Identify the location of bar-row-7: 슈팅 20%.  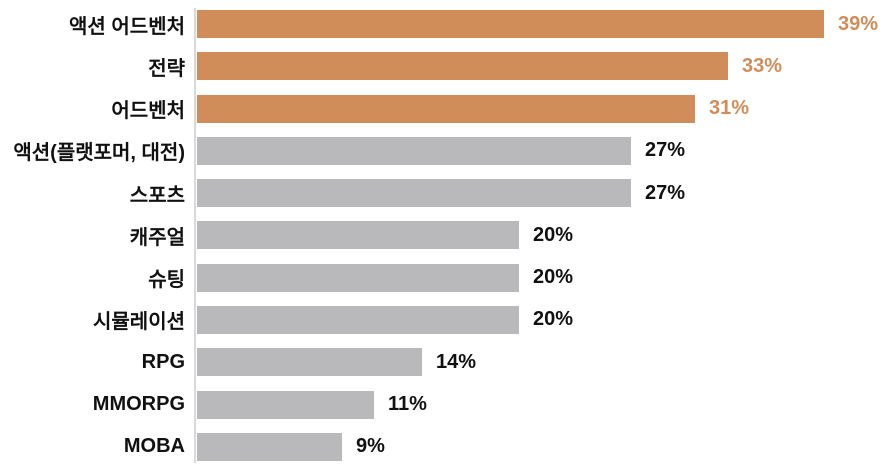
(443, 278).